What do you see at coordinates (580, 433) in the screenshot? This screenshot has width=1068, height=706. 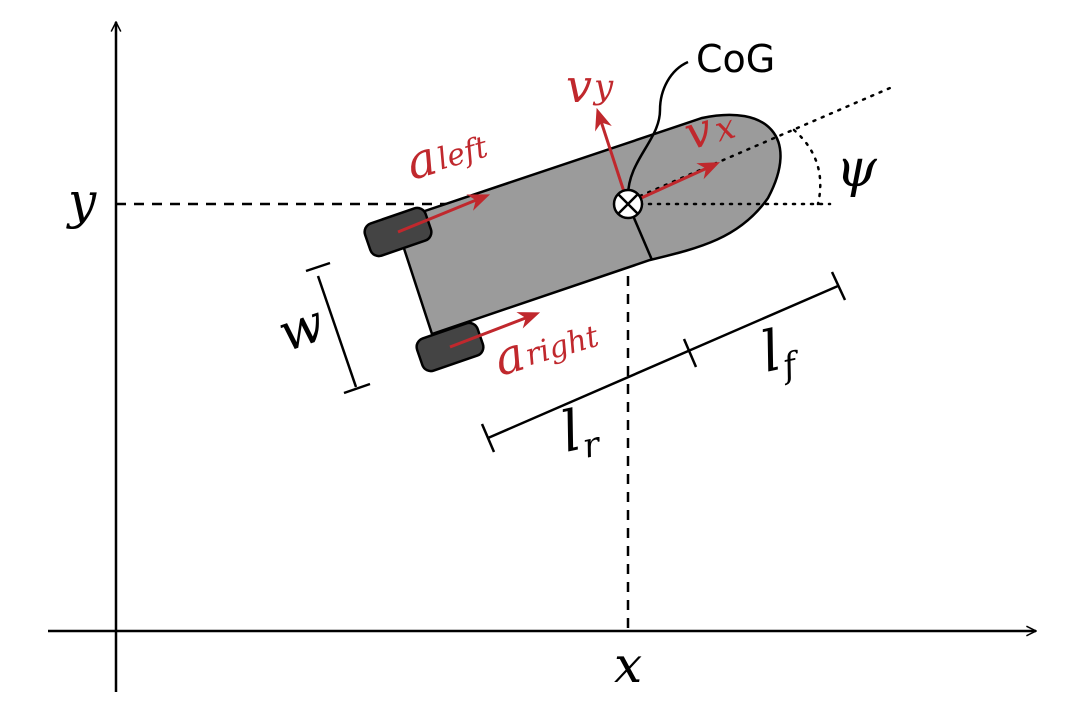 I see `l-r-label: lr` at bounding box center [580, 433].